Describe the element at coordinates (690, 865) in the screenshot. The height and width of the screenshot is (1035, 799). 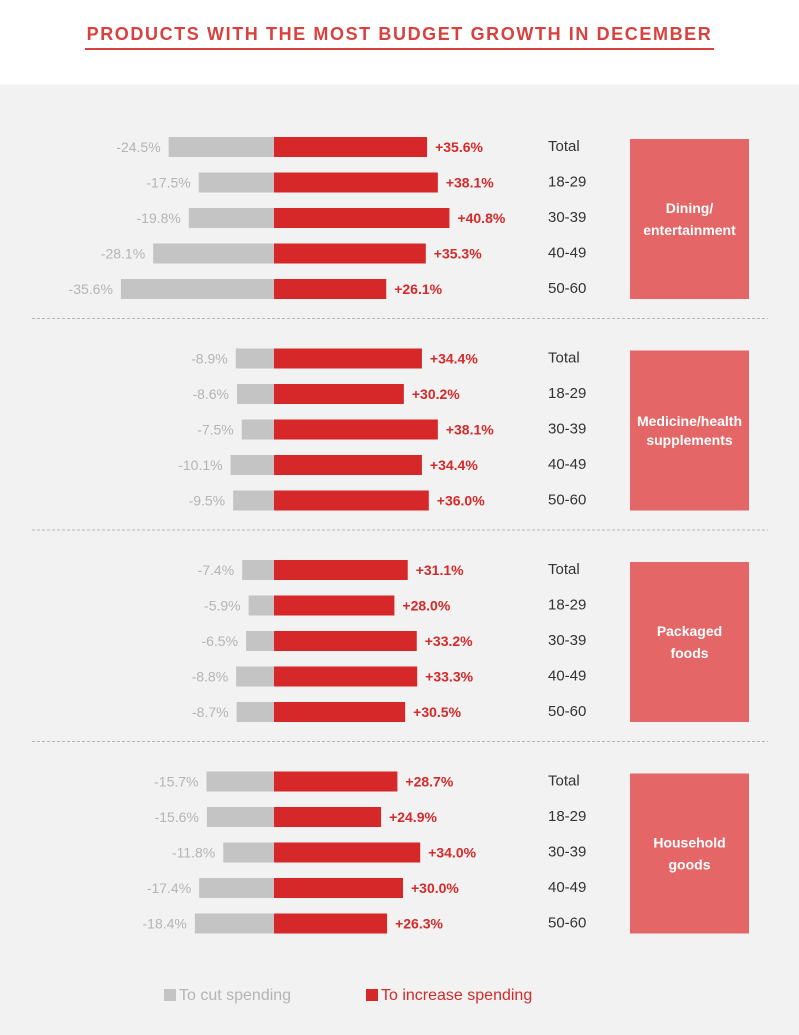
I see `category-label: goods` at that location.